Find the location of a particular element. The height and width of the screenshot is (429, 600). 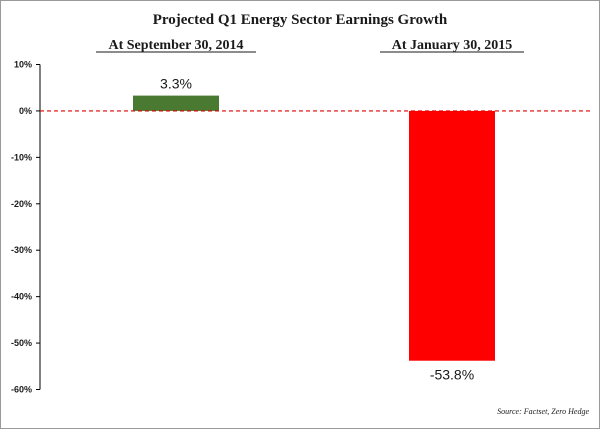

category-label-1: At January 30, 2015 is located at coordinates (452, 45).